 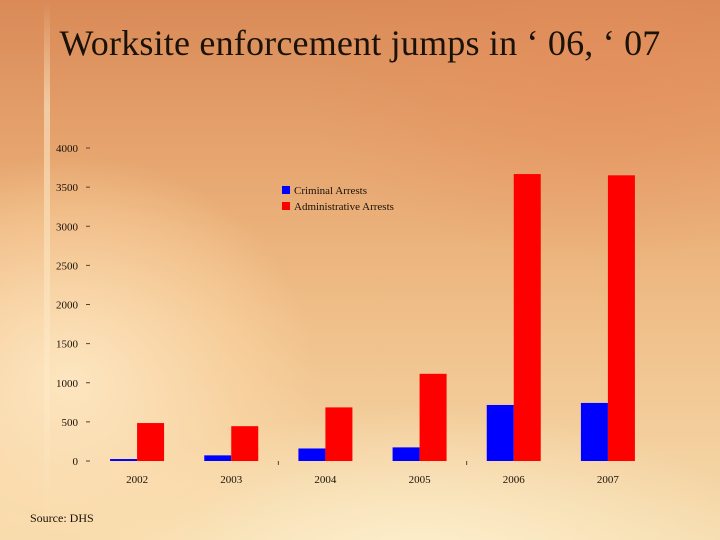 I want to click on x-tick-label: 2003, so click(x=231, y=480).